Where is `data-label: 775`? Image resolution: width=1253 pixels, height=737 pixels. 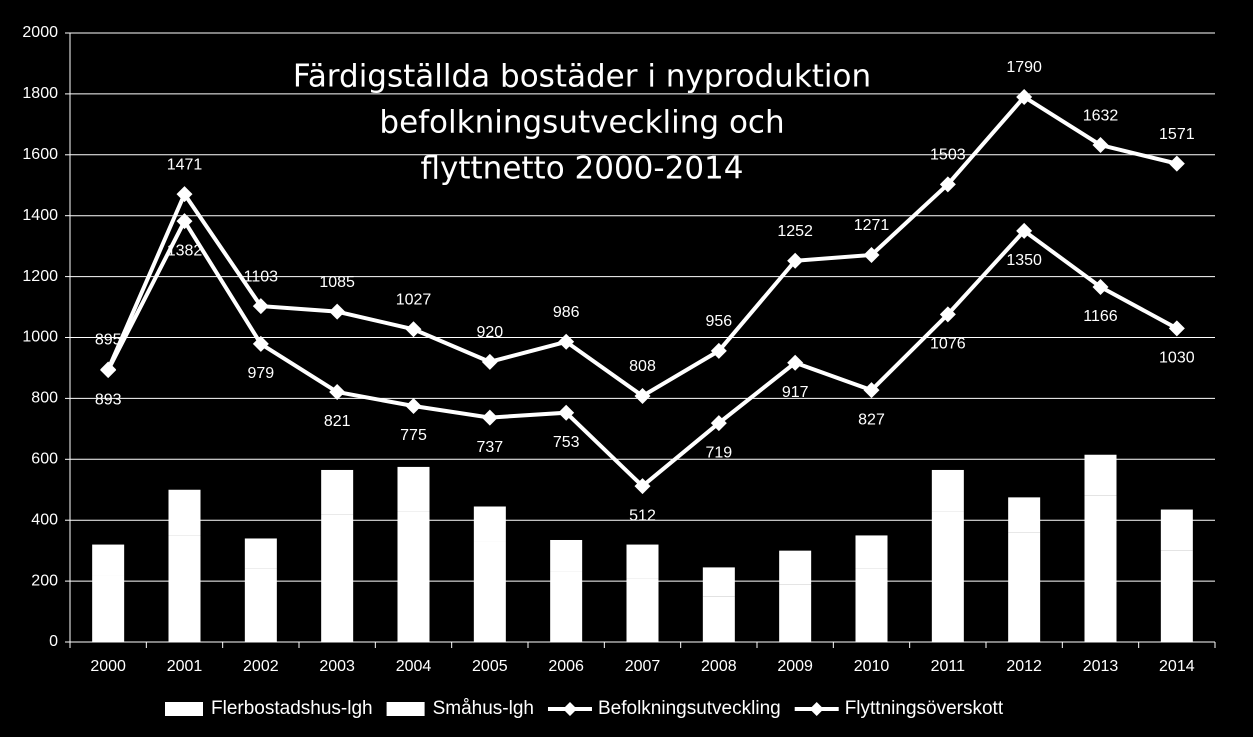
data-label: 775 is located at coordinates (413, 435).